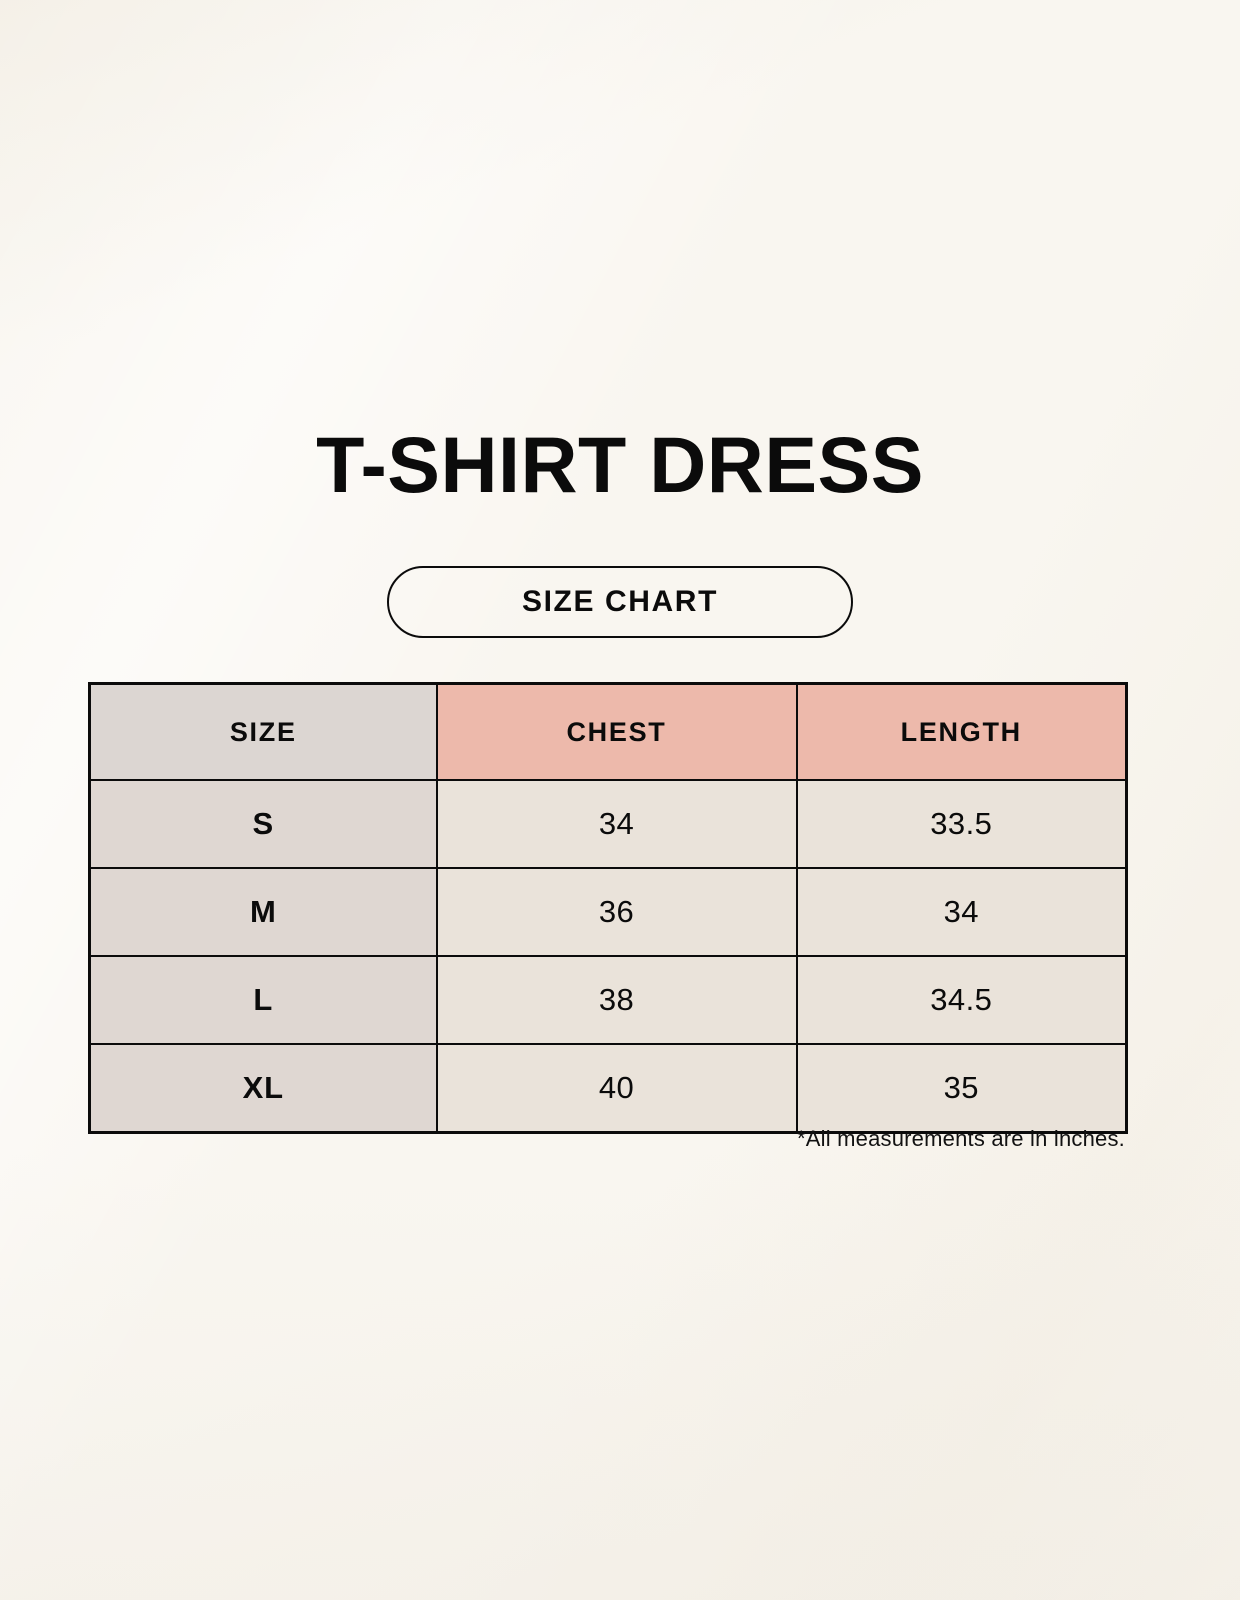 Image resolution: width=1240 pixels, height=1600 pixels. I want to click on table-row: S 34 33.5, so click(608, 824).